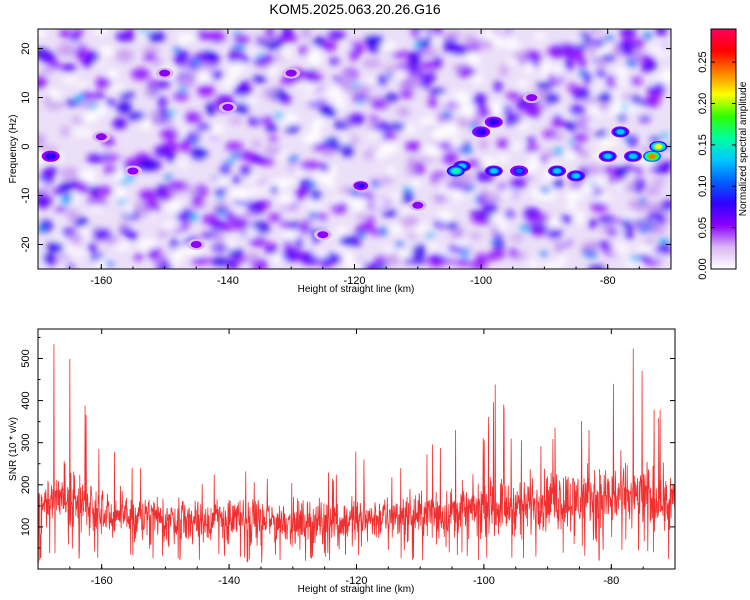  What do you see at coordinates (26, 527) in the screenshot?
I see `y-tick-label: 100` at bounding box center [26, 527].